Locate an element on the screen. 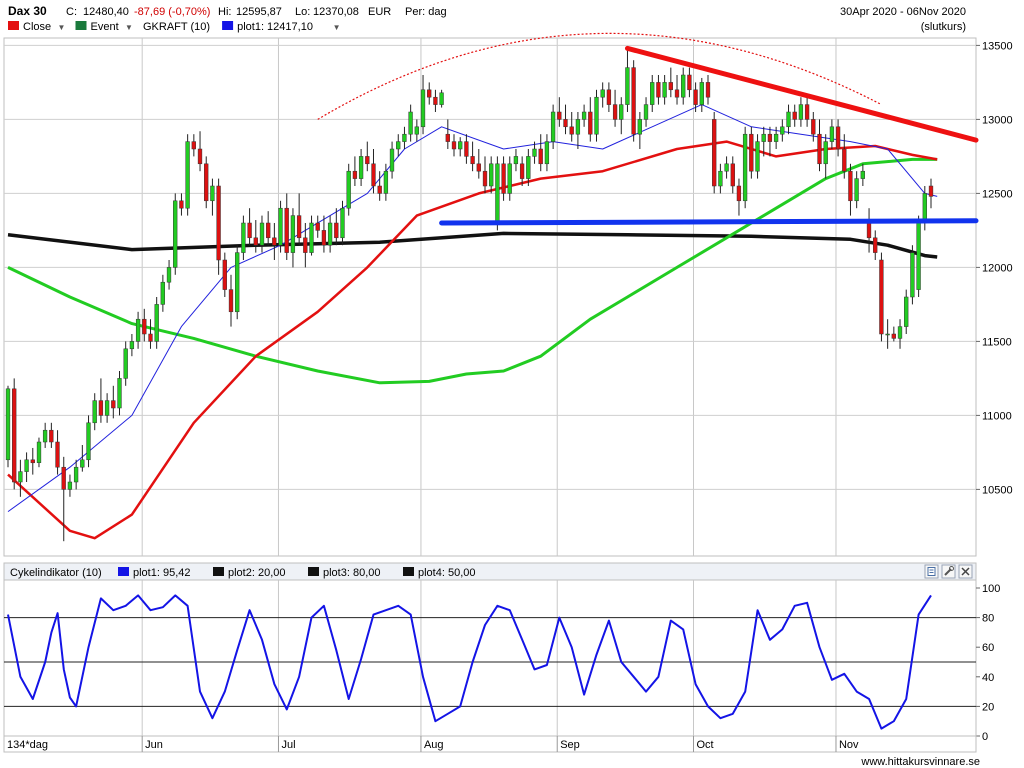 Image resolution: width=1024 pixels, height=768 pixels. price-tick-label: 11500 is located at coordinates (997, 342).